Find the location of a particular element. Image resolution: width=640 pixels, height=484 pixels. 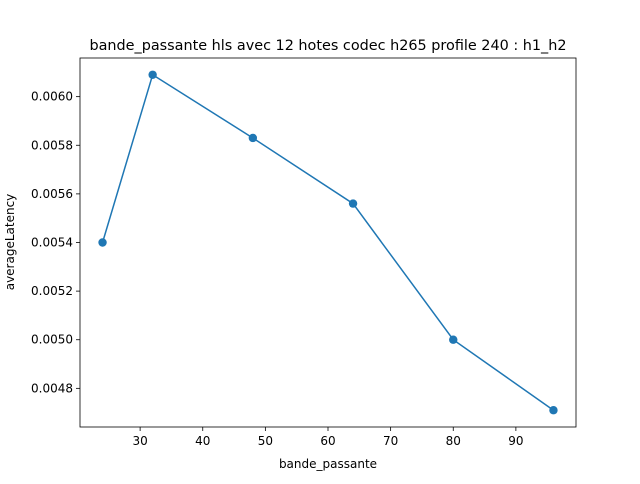

x-tick-label: 70 is located at coordinates (390, 441).